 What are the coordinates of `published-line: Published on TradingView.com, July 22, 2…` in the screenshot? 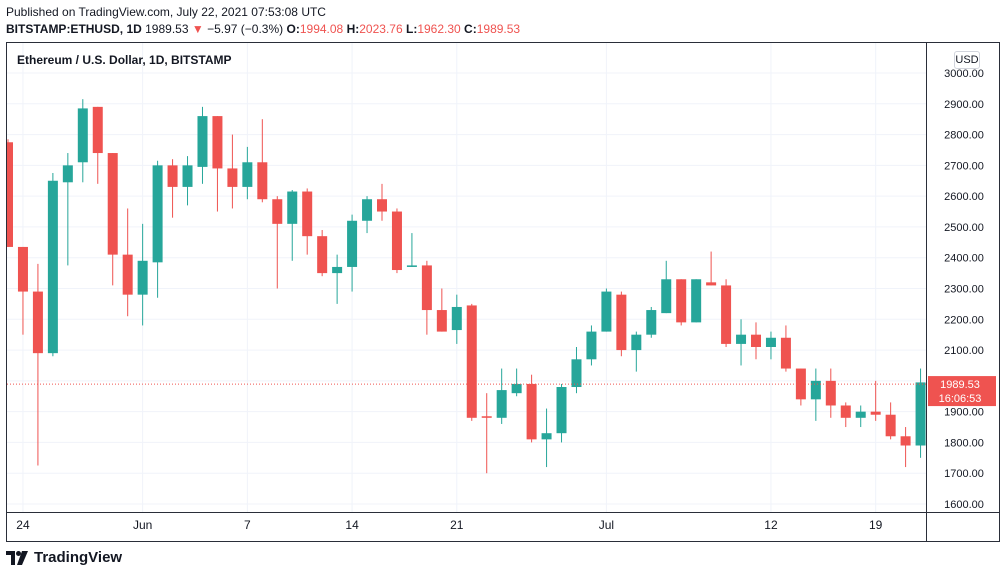 It's located at (166, 12).